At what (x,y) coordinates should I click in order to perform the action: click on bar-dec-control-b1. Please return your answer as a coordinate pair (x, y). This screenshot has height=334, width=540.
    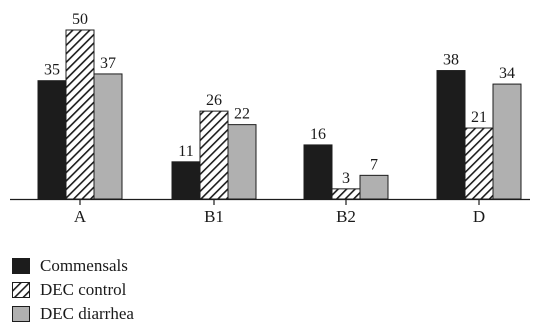
    Looking at the image, I should click on (214, 155).